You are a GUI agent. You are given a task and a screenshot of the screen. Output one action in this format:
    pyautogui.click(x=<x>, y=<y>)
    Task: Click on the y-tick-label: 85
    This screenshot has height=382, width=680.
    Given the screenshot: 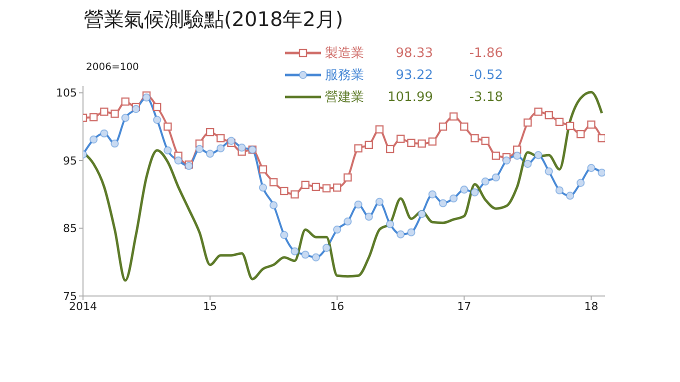 What is the action you would take?
    pyautogui.click(x=70, y=229)
    